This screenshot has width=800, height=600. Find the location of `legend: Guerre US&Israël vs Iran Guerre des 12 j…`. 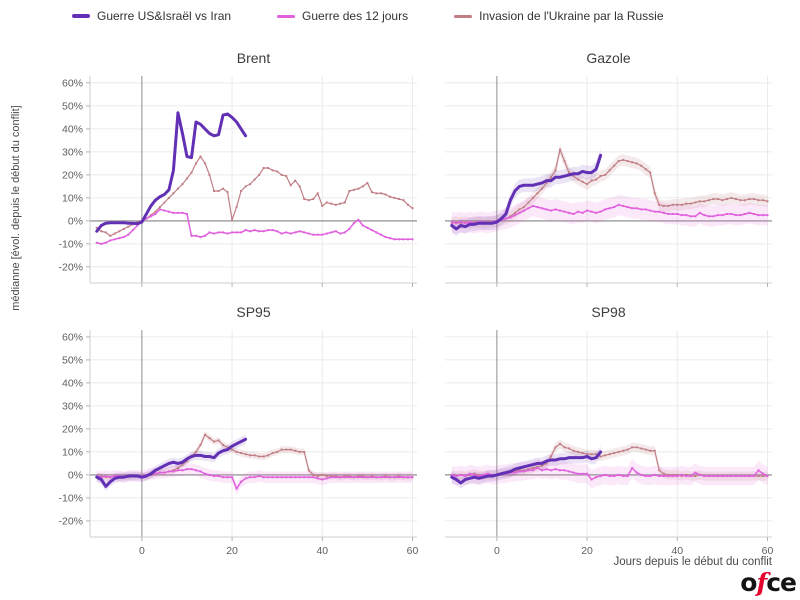

legend: Guerre US&Israël vs Iran Guerre des 12 j… is located at coordinates (368, 16).